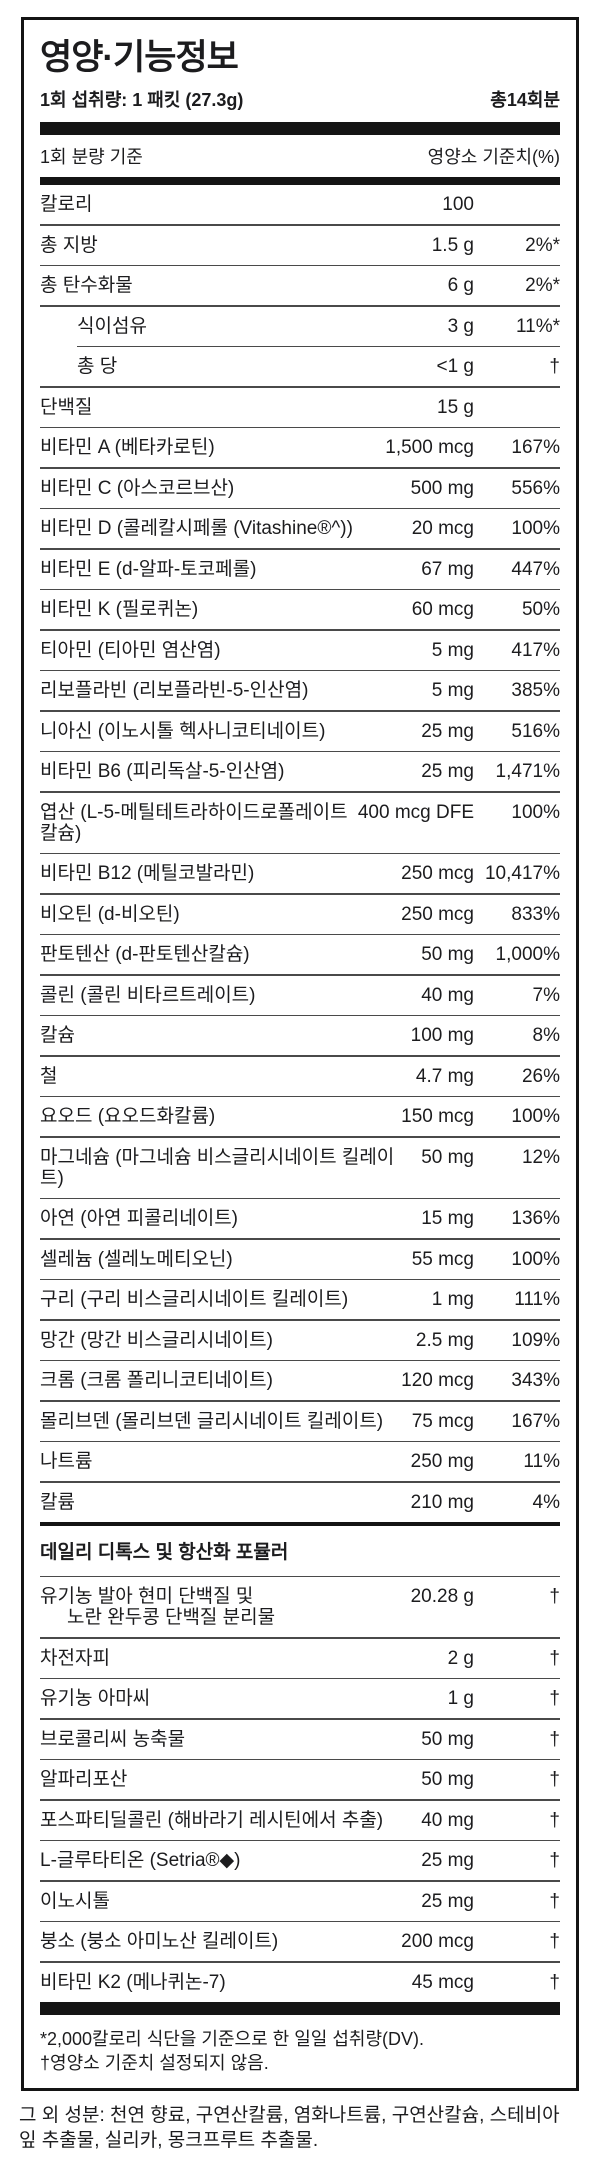 The image size is (600, 2173). Describe the element at coordinates (154, 2062) in the screenshot. I see `footnote-no-dv: †영양소 기준치 설정되지 않음.` at that location.